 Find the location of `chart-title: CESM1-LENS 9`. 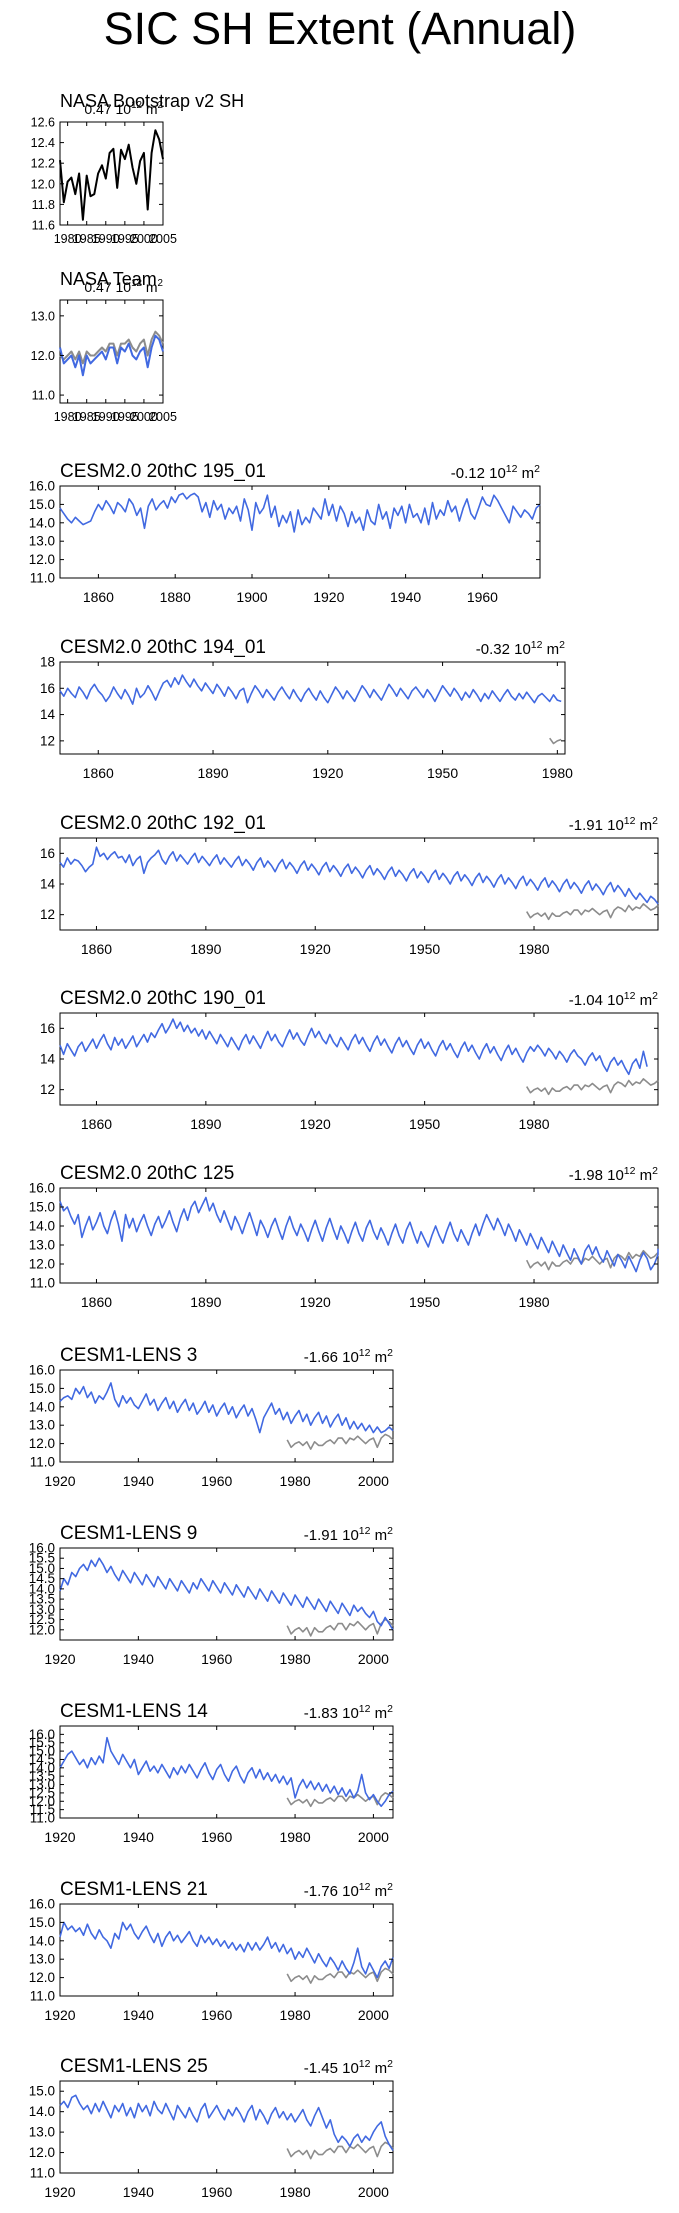

chart-title: CESM1-LENS 9 is located at coordinates (128, 1533).